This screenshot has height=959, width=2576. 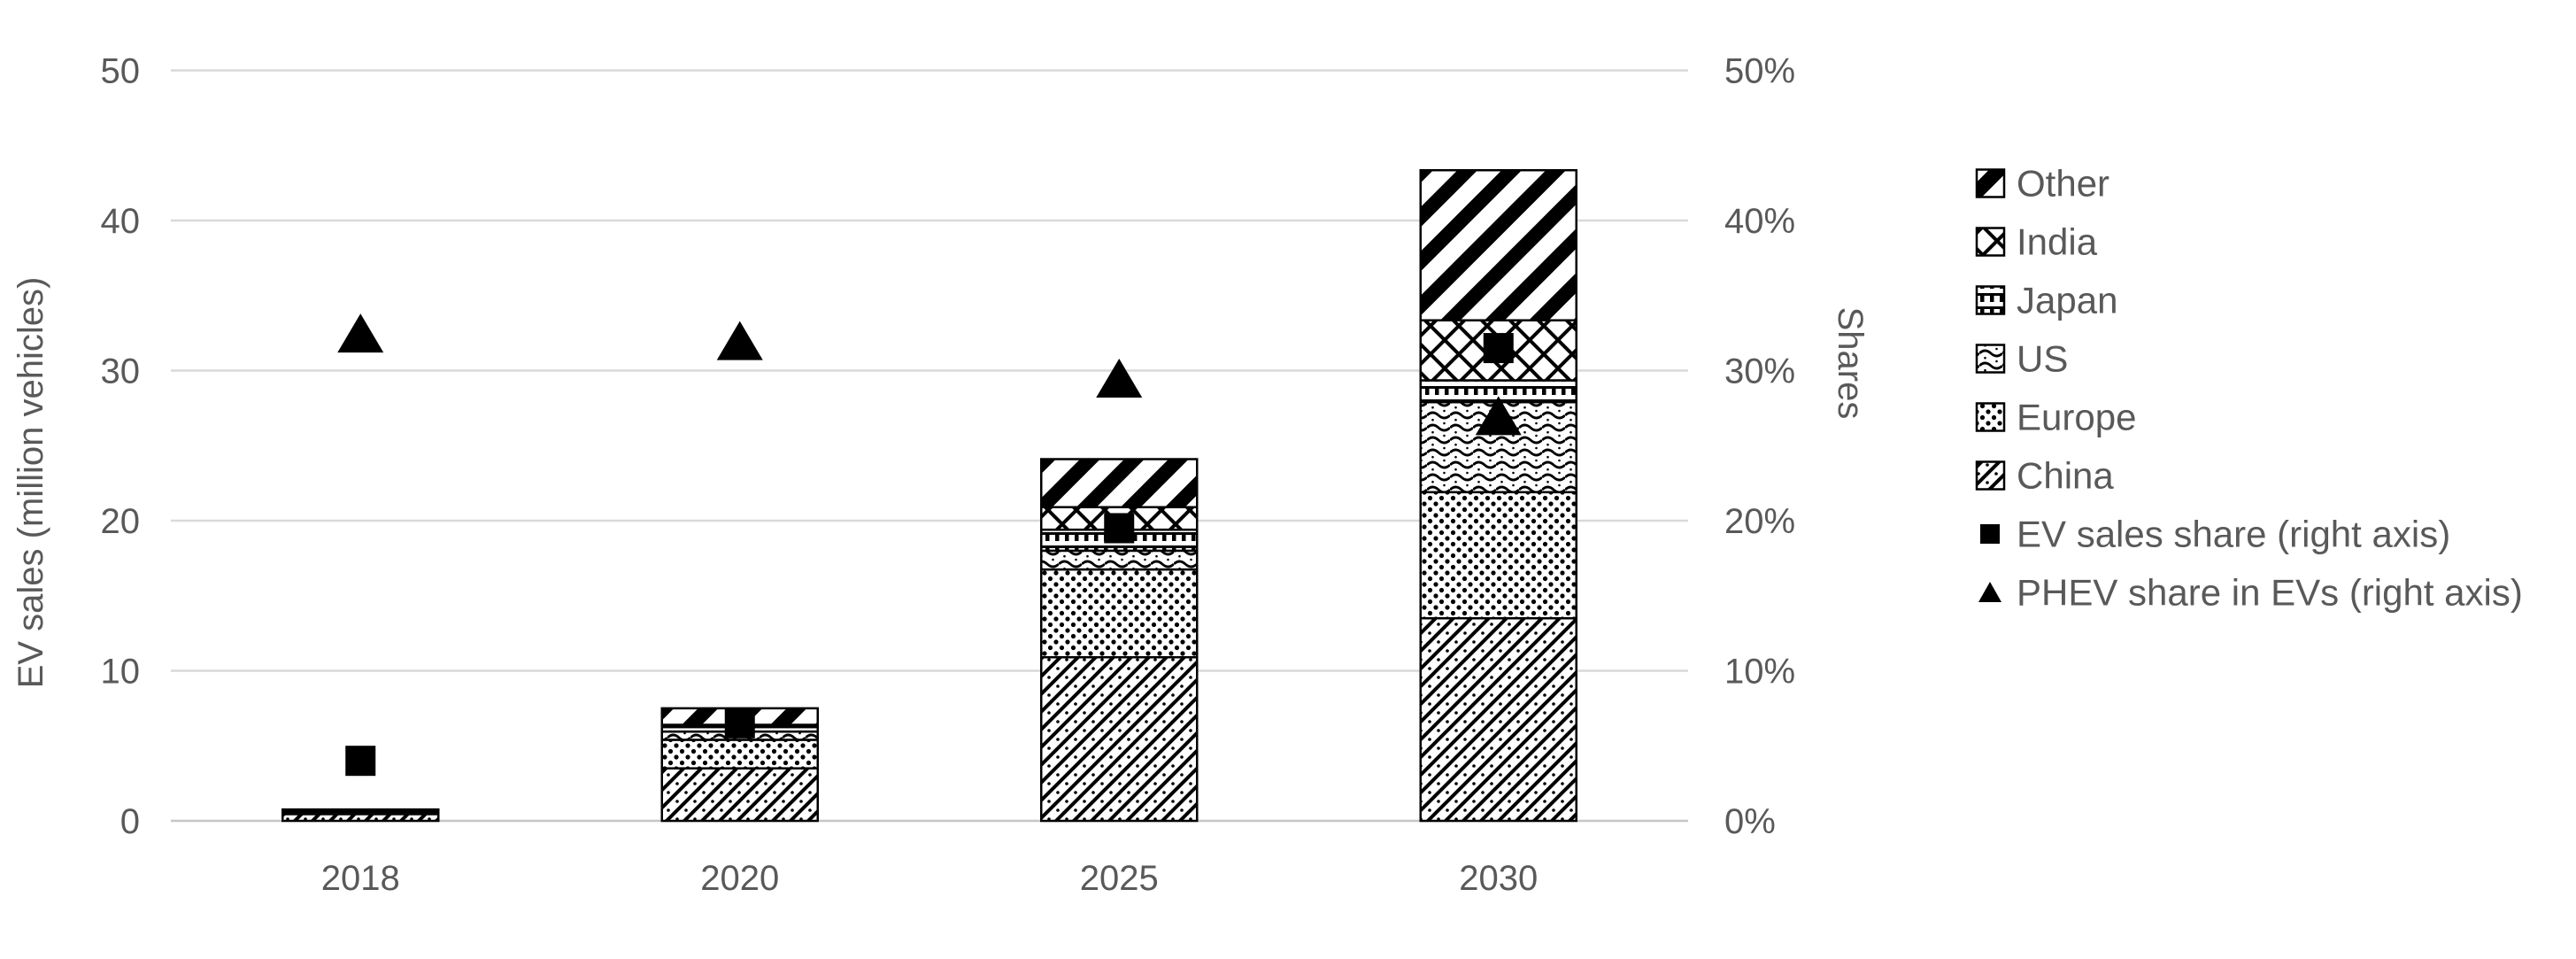 What do you see at coordinates (1119, 378) in the screenshot?
I see `marker-triangle-2025` at bounding box center [1119, 378].